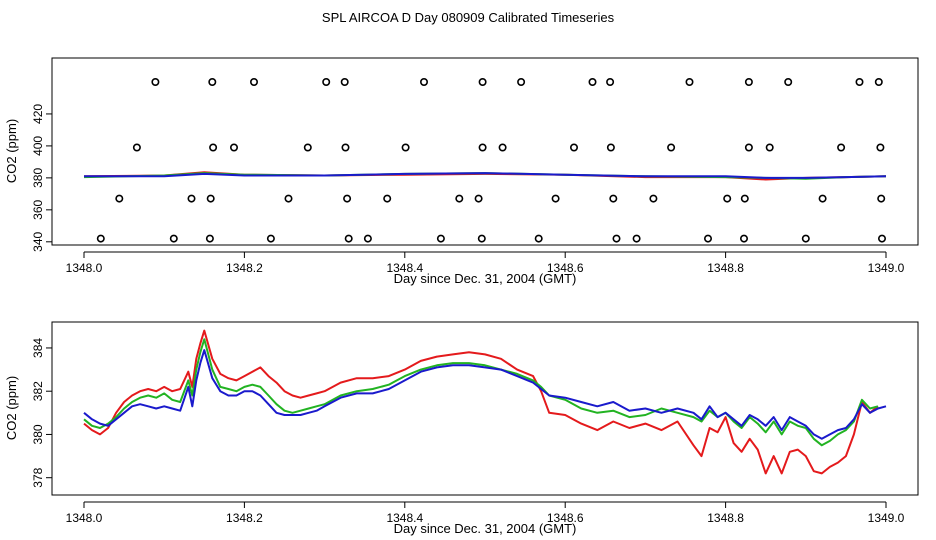  I want to click on series-top, so click(485, 176).